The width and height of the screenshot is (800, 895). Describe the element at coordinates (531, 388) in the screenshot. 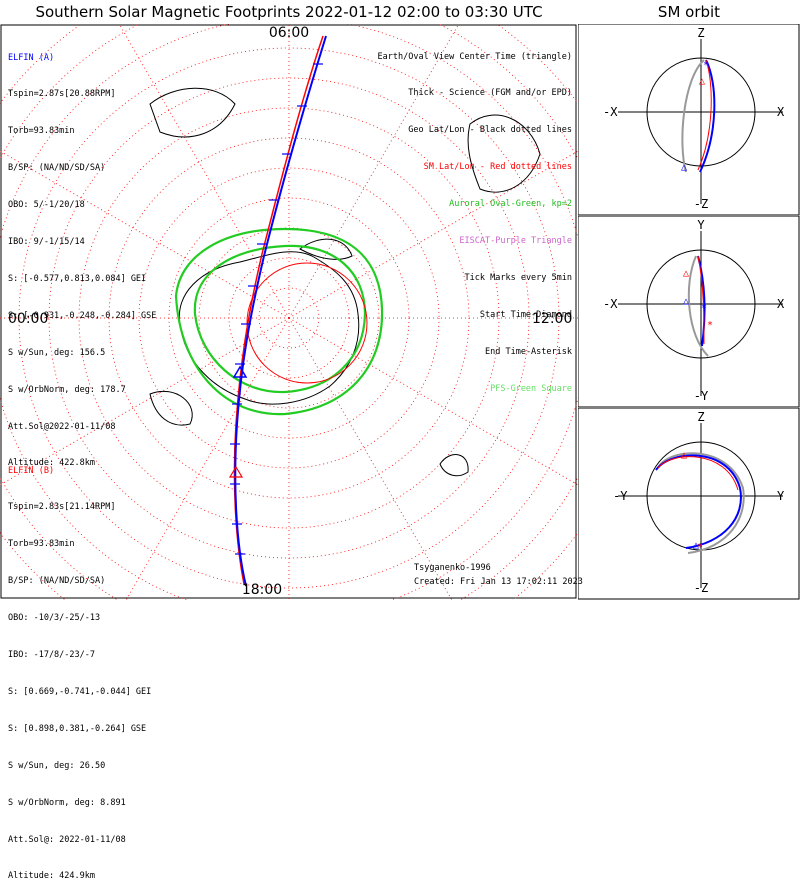

I see `legend-entry: PFS-Green Square` at that location.